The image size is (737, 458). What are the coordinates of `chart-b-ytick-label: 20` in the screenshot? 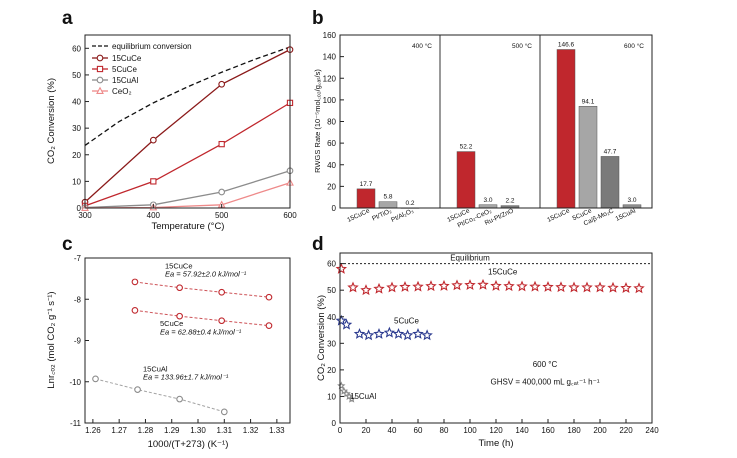 It's located at (331, 186).